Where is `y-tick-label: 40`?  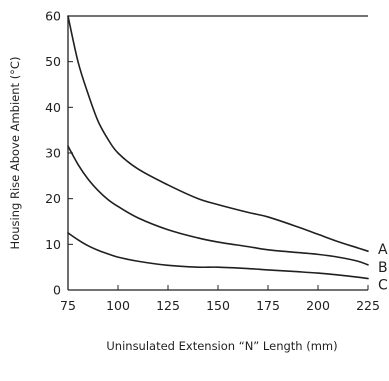 y-tick-label: 40 is located at coordinates (53, 107).